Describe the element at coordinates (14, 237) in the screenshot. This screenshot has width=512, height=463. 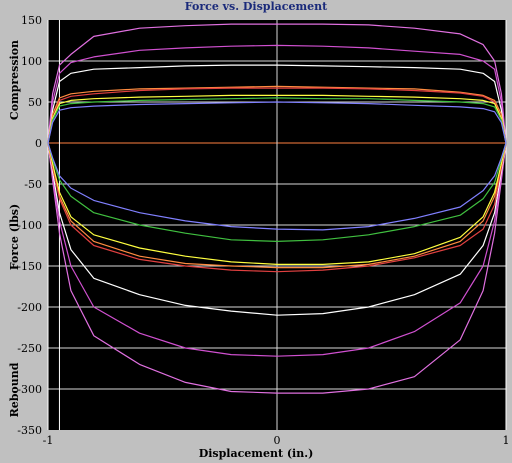
I see `y-axis-label: Force (lbs)` at that location.